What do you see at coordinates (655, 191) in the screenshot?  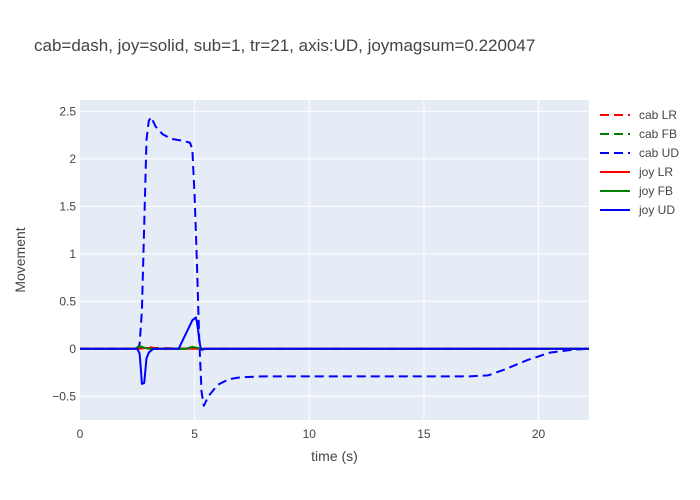 I see `legend-label: joy FB` at bounding box center [655, 191].